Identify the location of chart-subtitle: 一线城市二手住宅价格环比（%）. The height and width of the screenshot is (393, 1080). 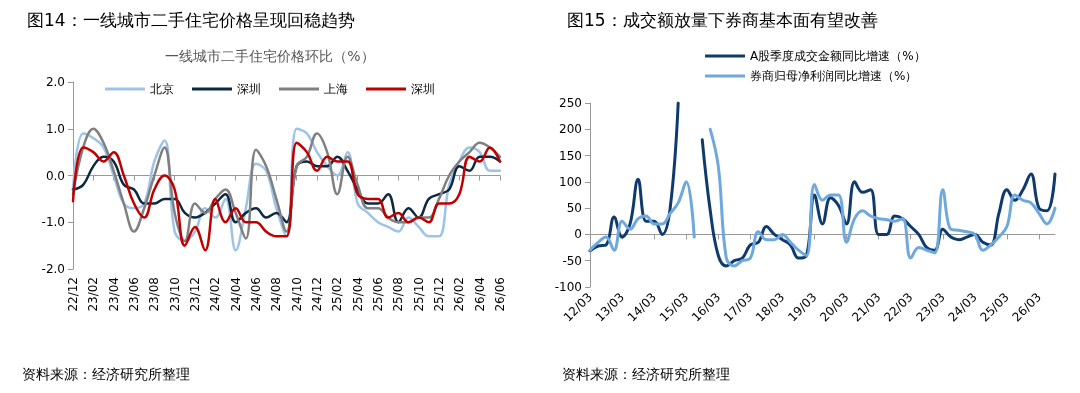
(270, 56).